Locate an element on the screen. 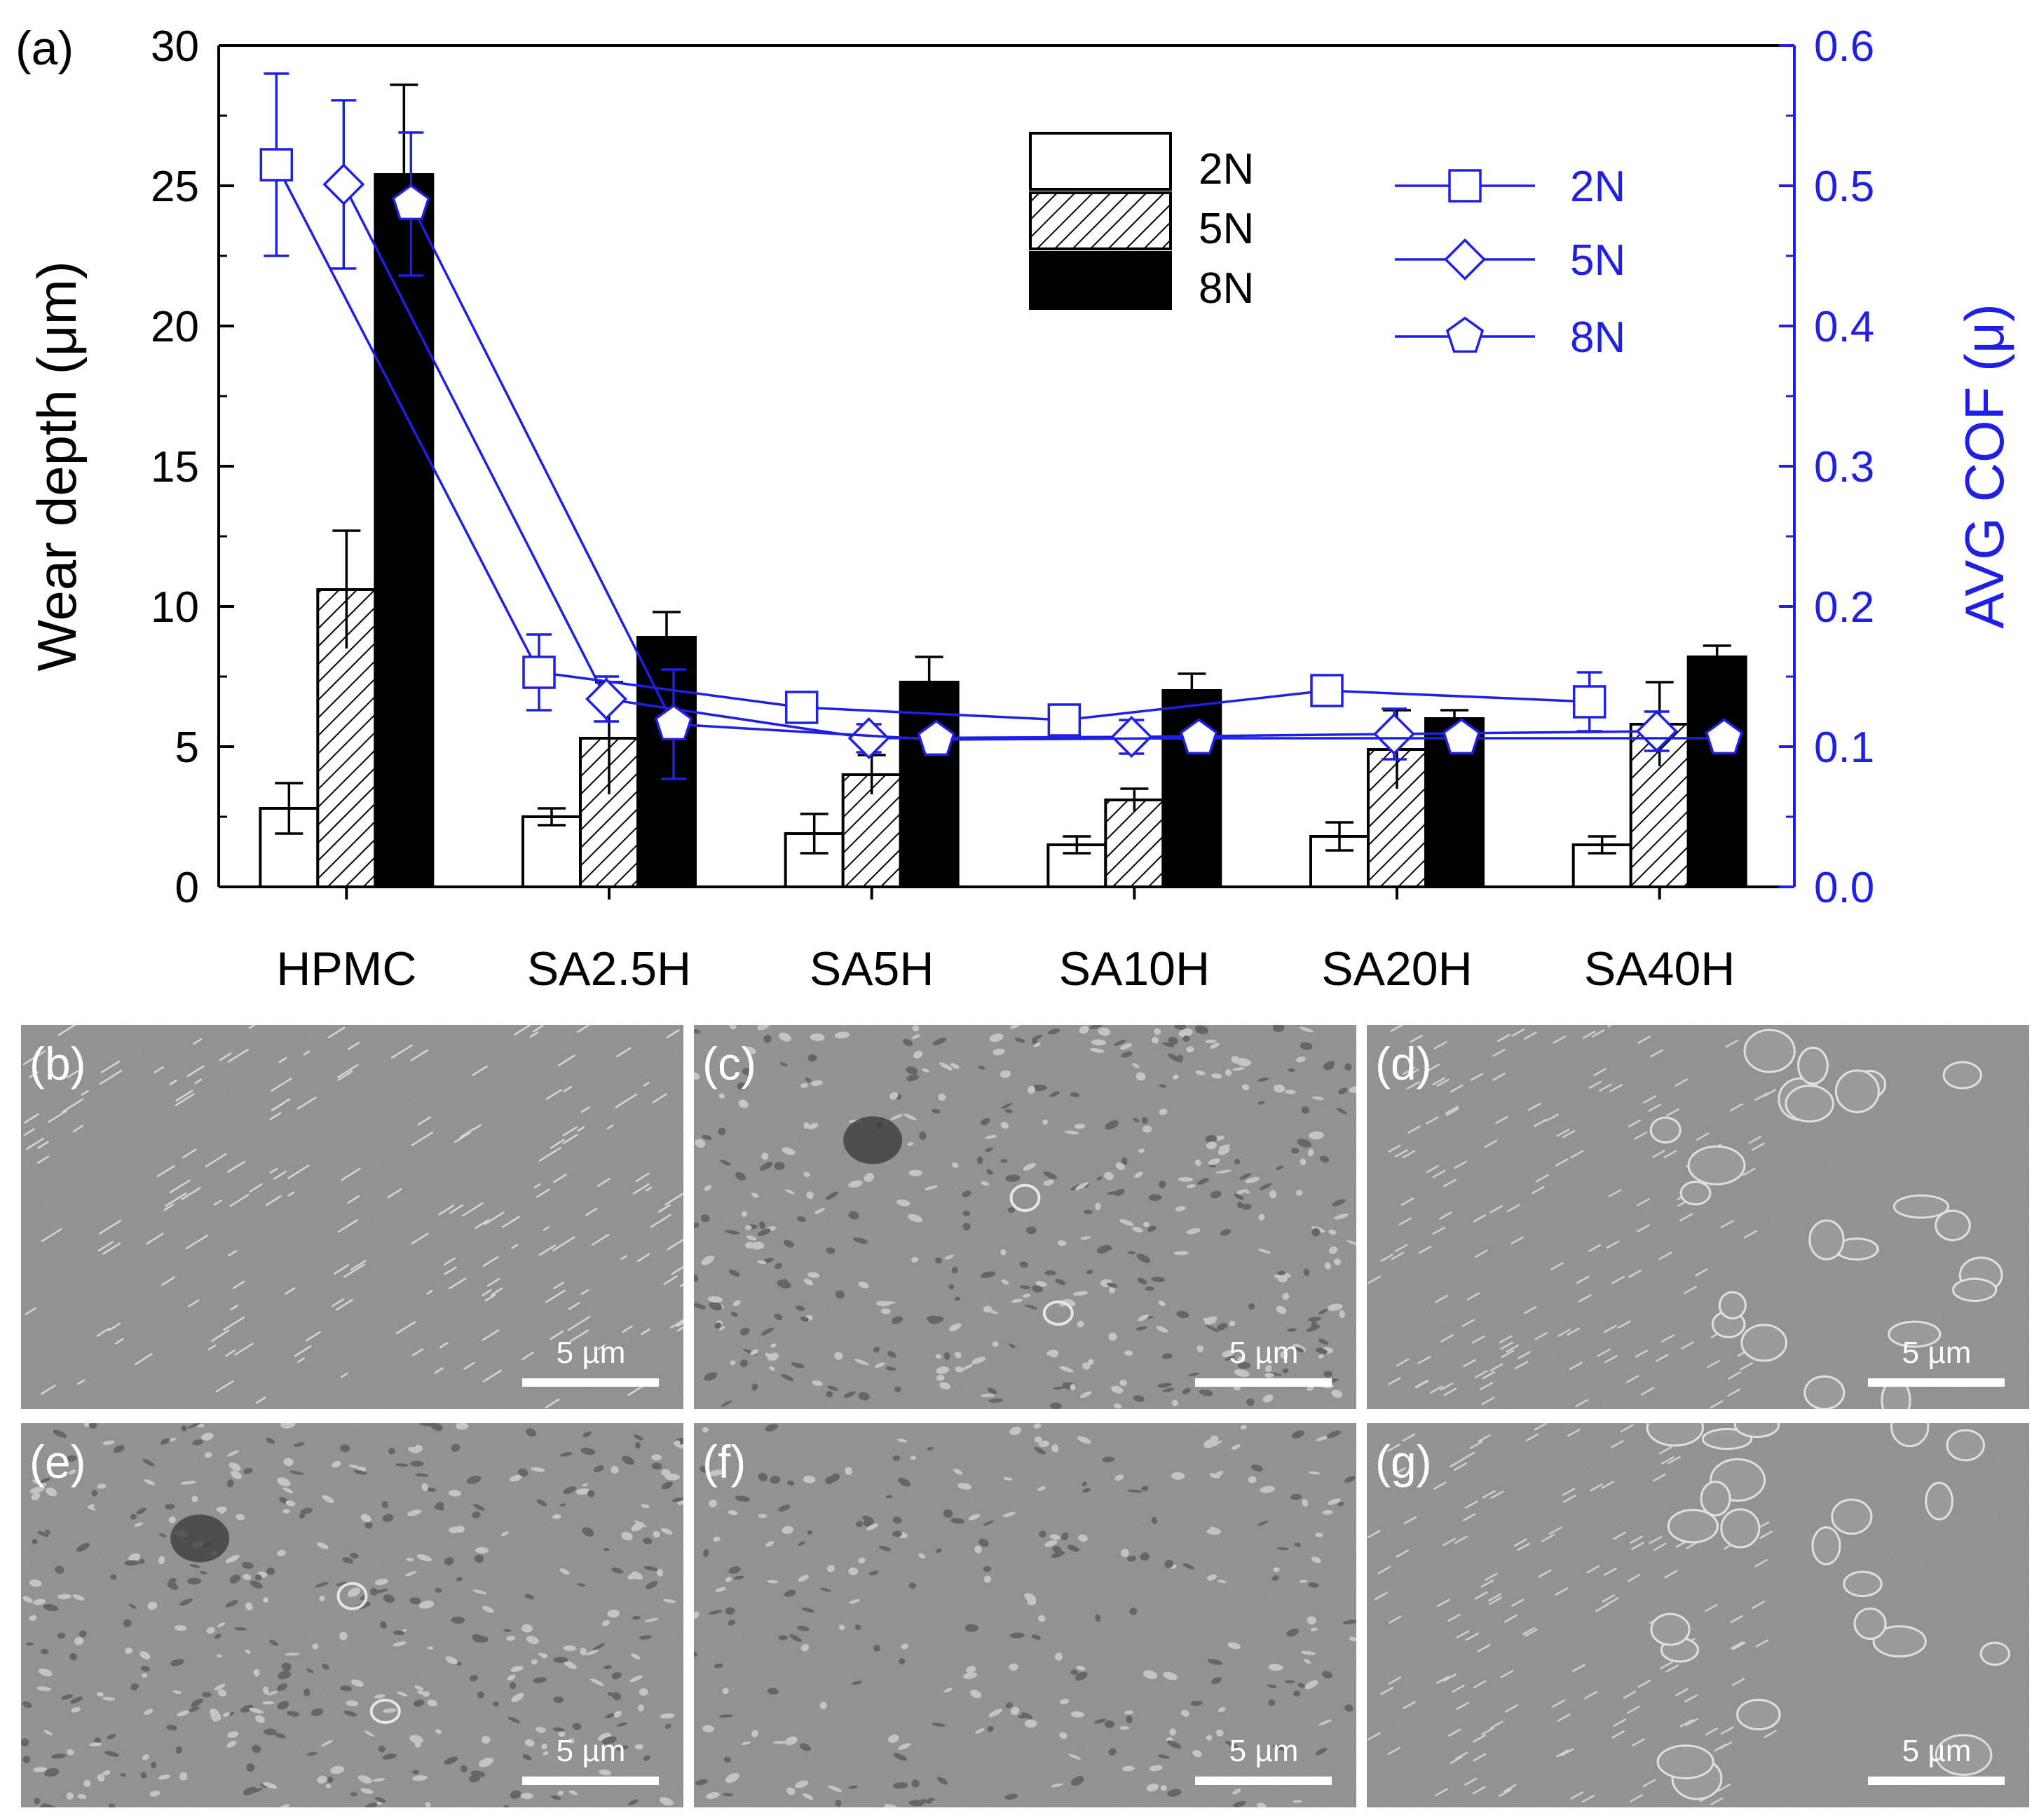 The height and width of the screenshot is (1820, 2039). legend-swatch-bar-5n is located at coordinates (1100, 220).